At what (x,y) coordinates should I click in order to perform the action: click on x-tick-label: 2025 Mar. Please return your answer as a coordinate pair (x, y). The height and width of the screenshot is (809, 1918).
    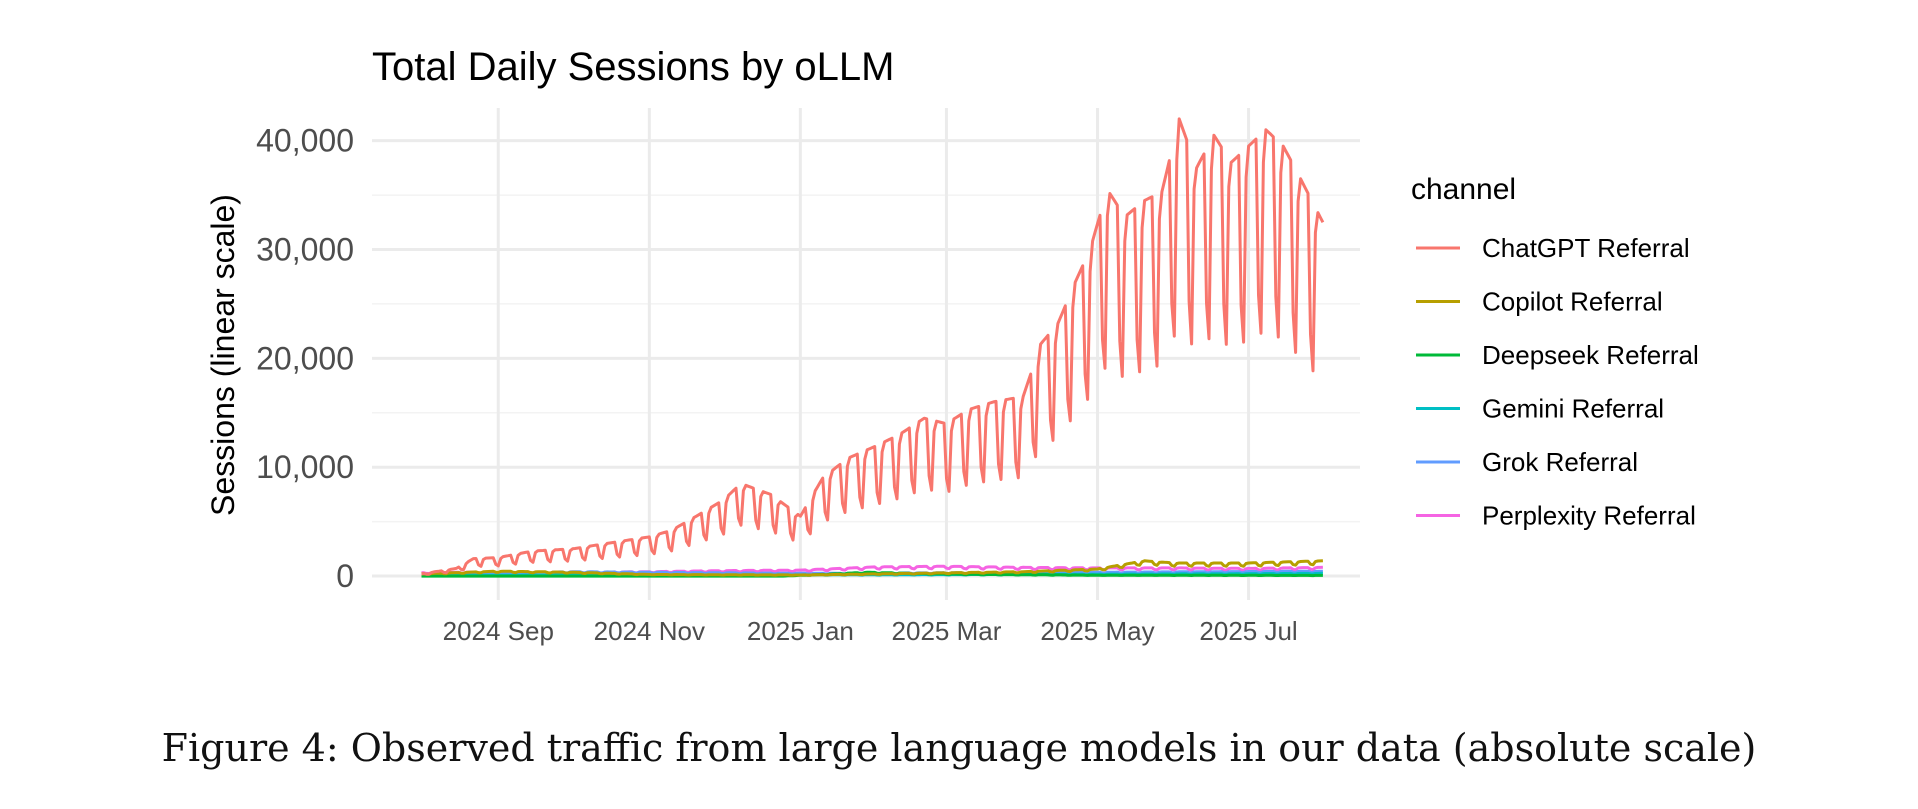
    Looking at the image, I should click on (947, 631).